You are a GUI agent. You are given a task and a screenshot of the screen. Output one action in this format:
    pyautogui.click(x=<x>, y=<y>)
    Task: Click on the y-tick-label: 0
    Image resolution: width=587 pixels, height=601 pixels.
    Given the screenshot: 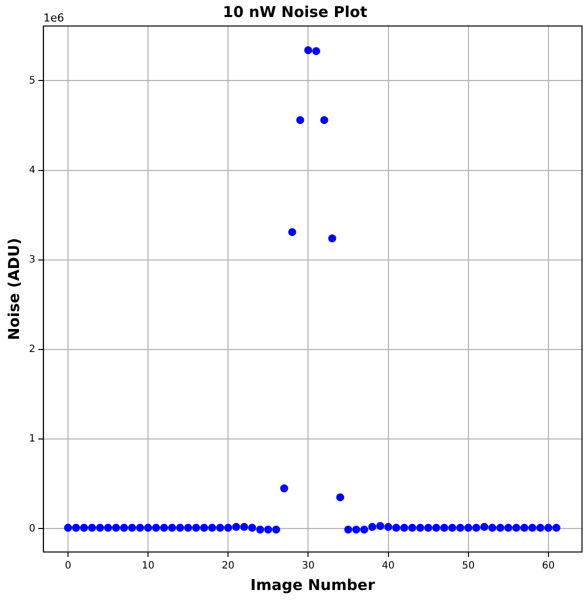 What is the action you would take?
    pyautogui.click(x=32, y=528)
    